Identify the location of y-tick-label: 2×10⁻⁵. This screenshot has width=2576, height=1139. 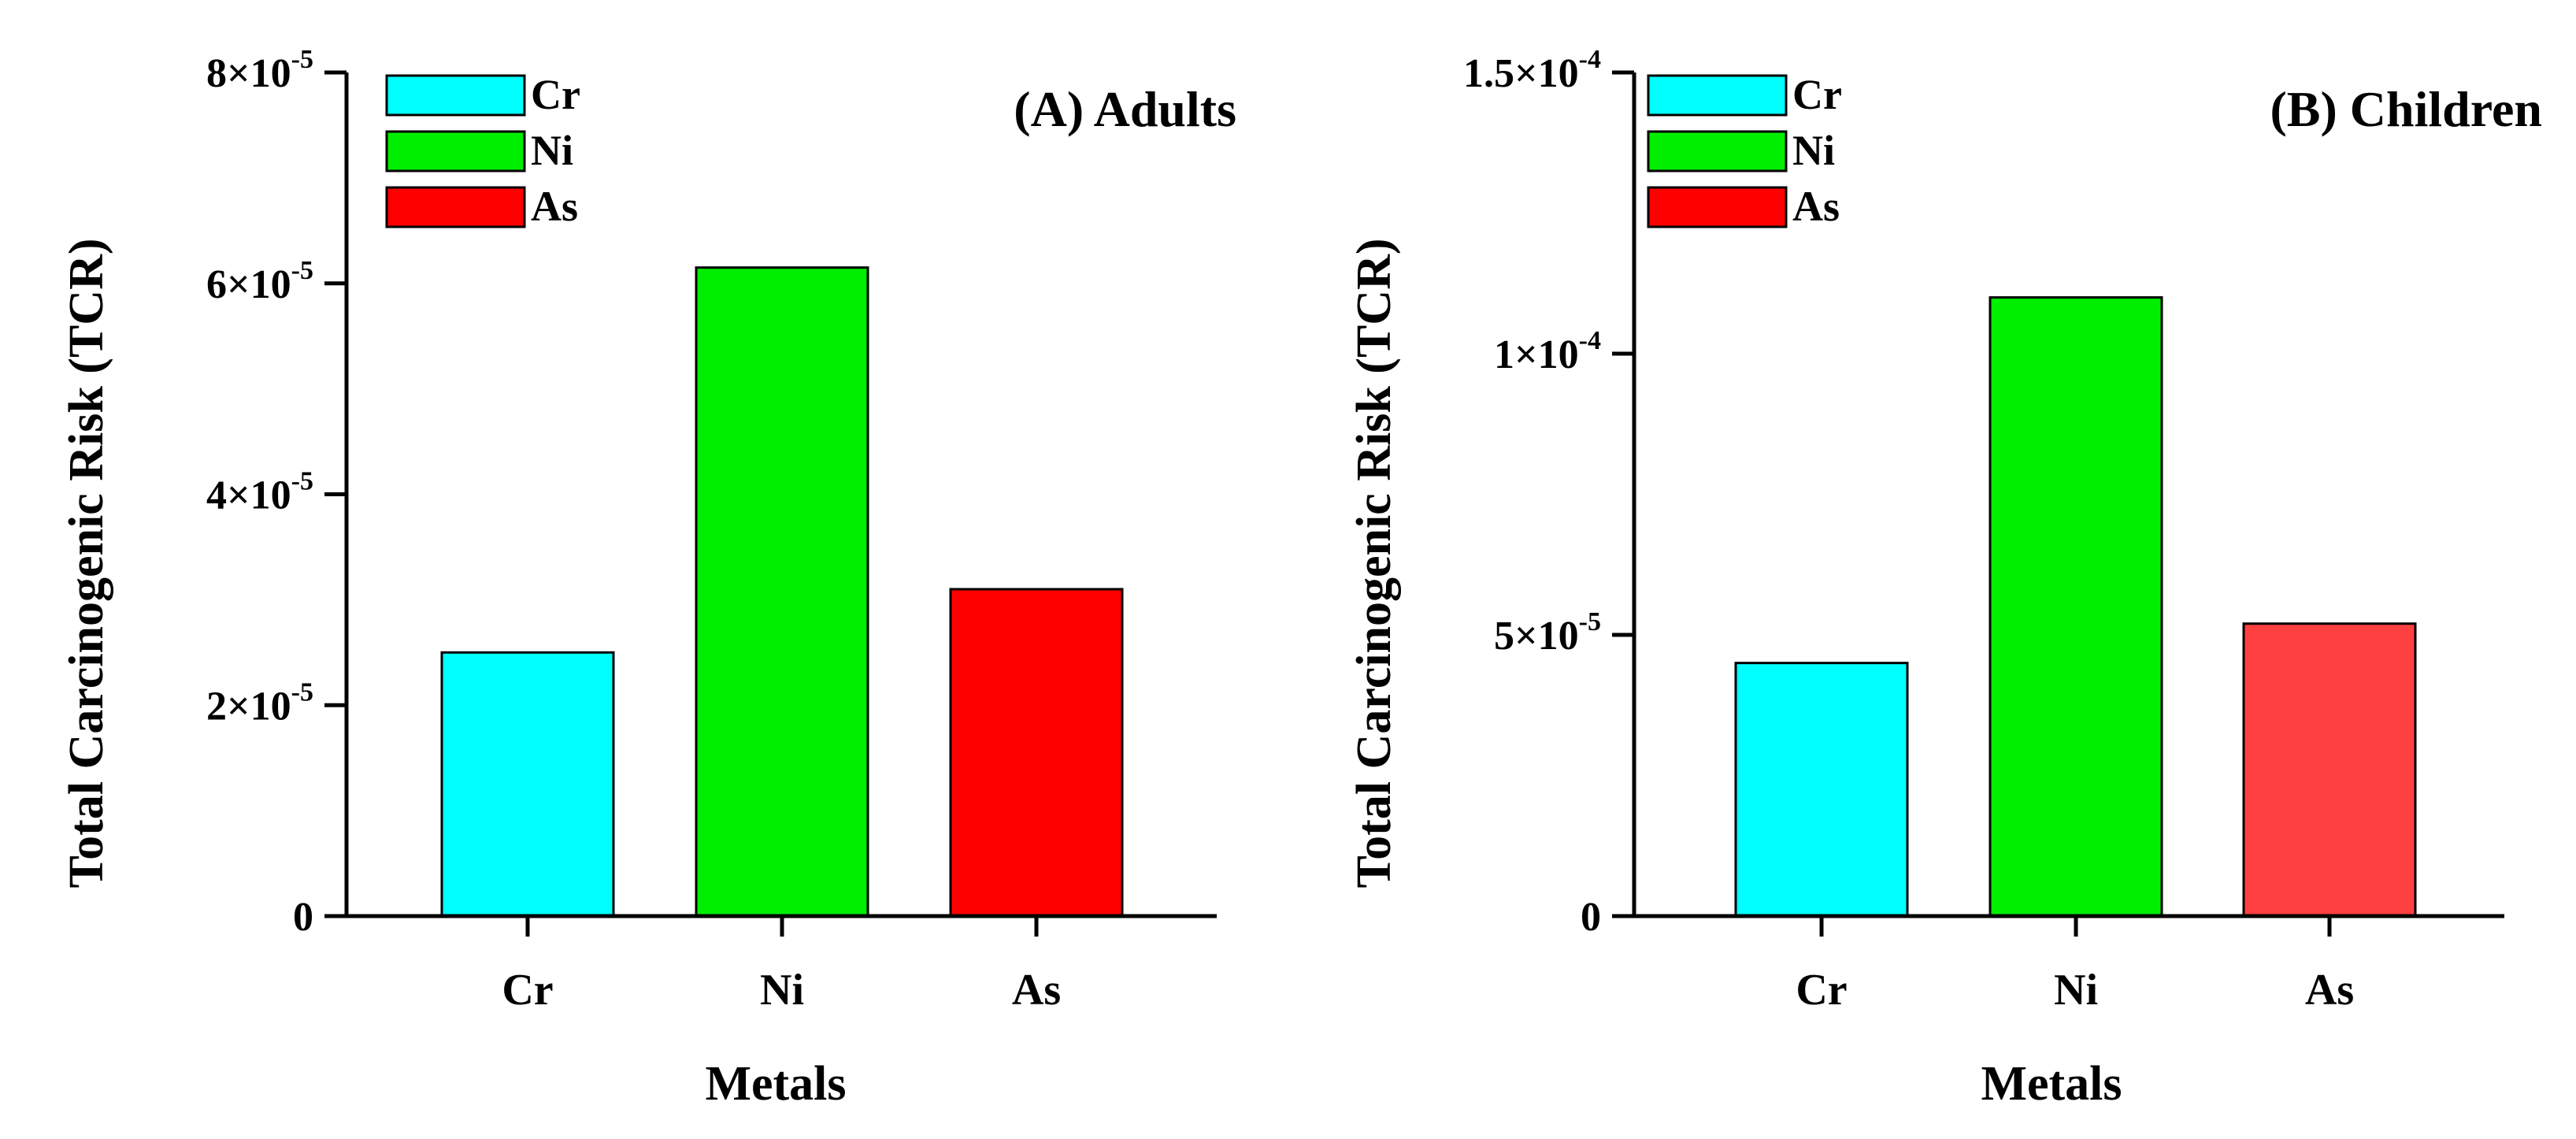
(259, 703).